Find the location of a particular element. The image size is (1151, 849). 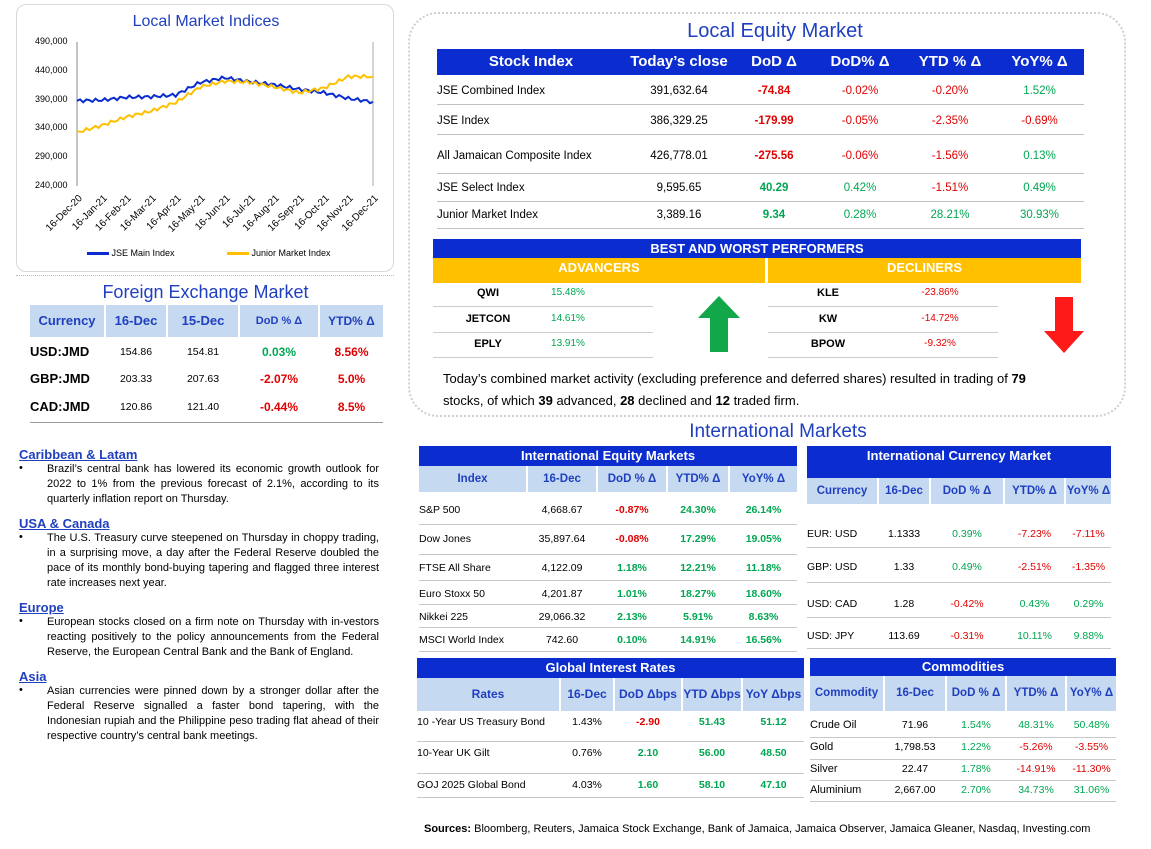

intl_equity-cell-dod: 1.01% is located at coordinates (632, 594).